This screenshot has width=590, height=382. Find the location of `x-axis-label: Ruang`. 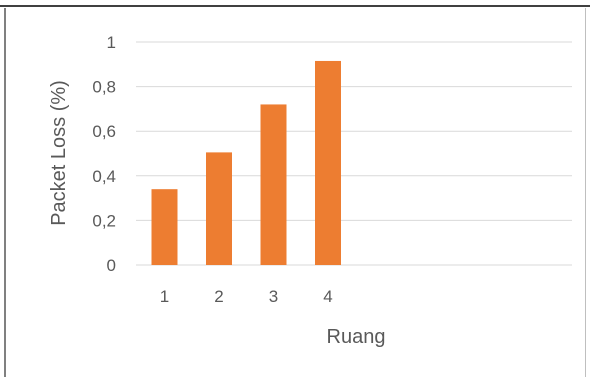

x-axis-label: Ruang is located at coordinates (356, 337).